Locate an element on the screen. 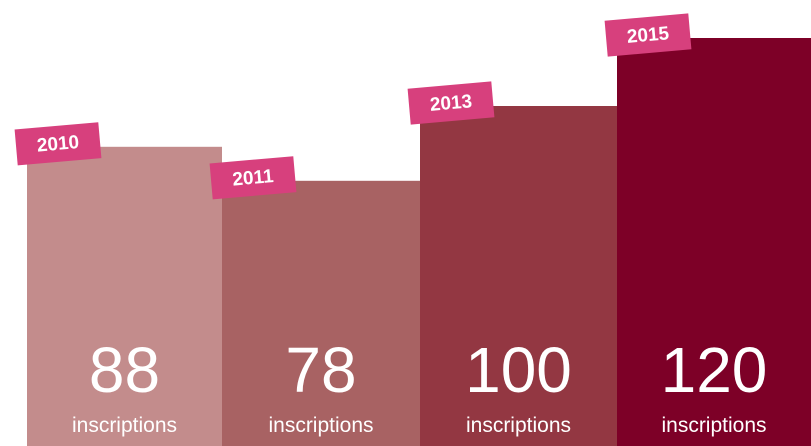 The image size is (811, 446). year-label: 2010 is located at coordinates (58, 144).